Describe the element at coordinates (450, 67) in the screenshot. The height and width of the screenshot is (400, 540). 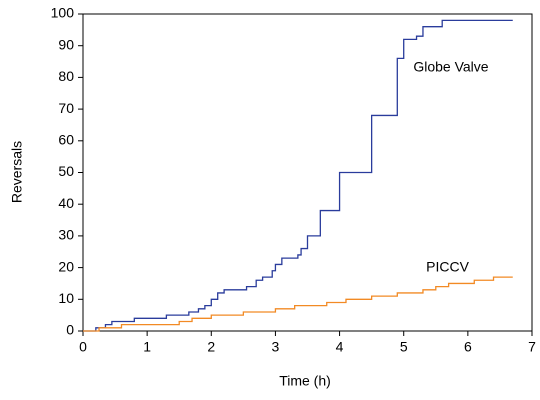
I see `series-label: Globe Valve` at that location.